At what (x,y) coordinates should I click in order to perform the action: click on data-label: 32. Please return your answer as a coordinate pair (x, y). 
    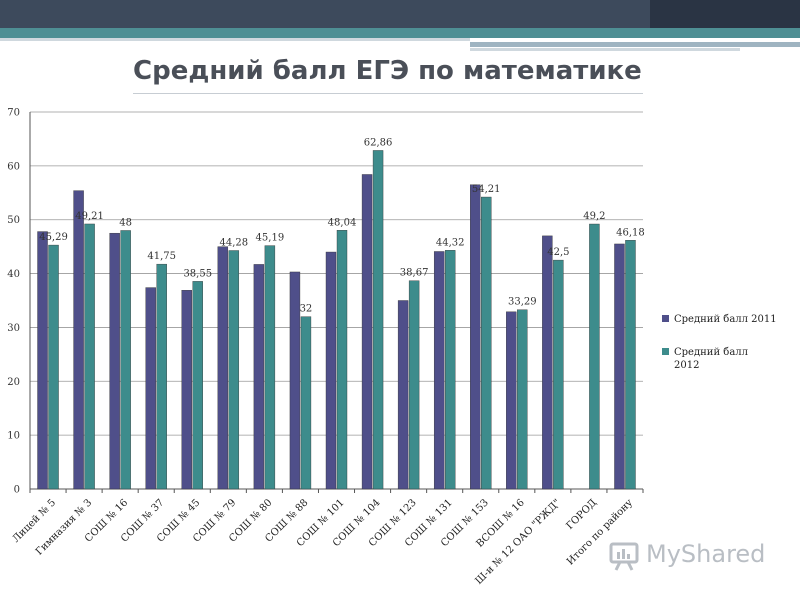
    Looking at the image, I should click on (306, 309).